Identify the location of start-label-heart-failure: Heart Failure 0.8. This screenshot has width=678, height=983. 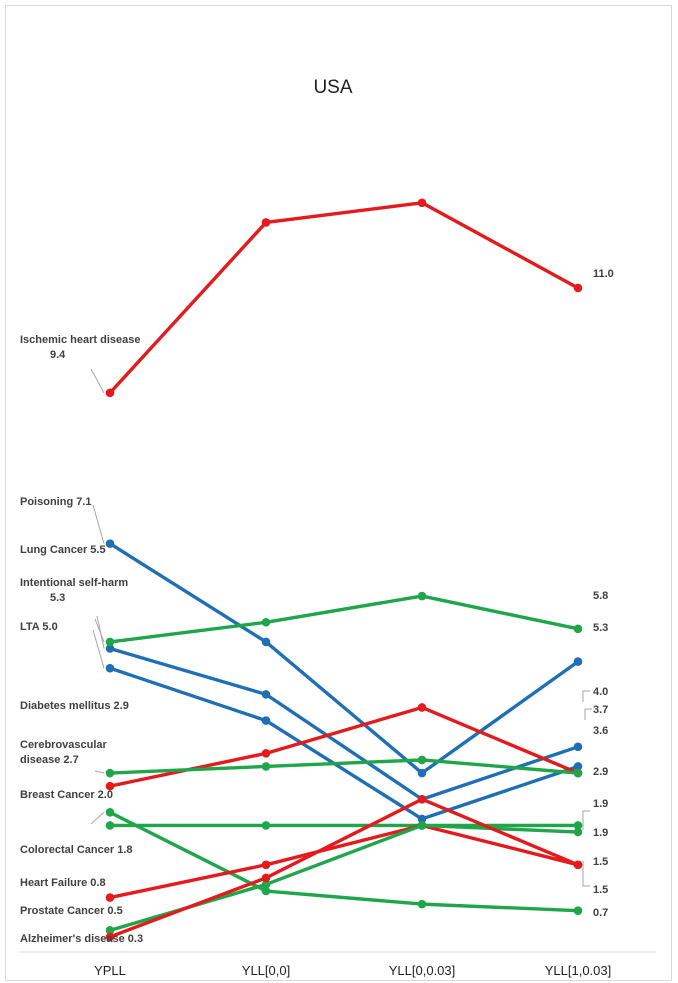
(63, 883).